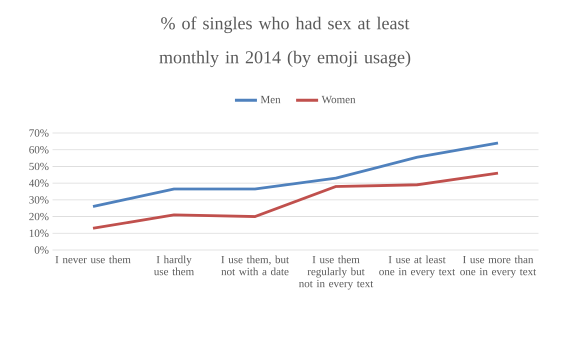  What do you see at coordinates (270, 100) in the screenshot?
I see `legend-label: Men` at bounding box center [270, 100].